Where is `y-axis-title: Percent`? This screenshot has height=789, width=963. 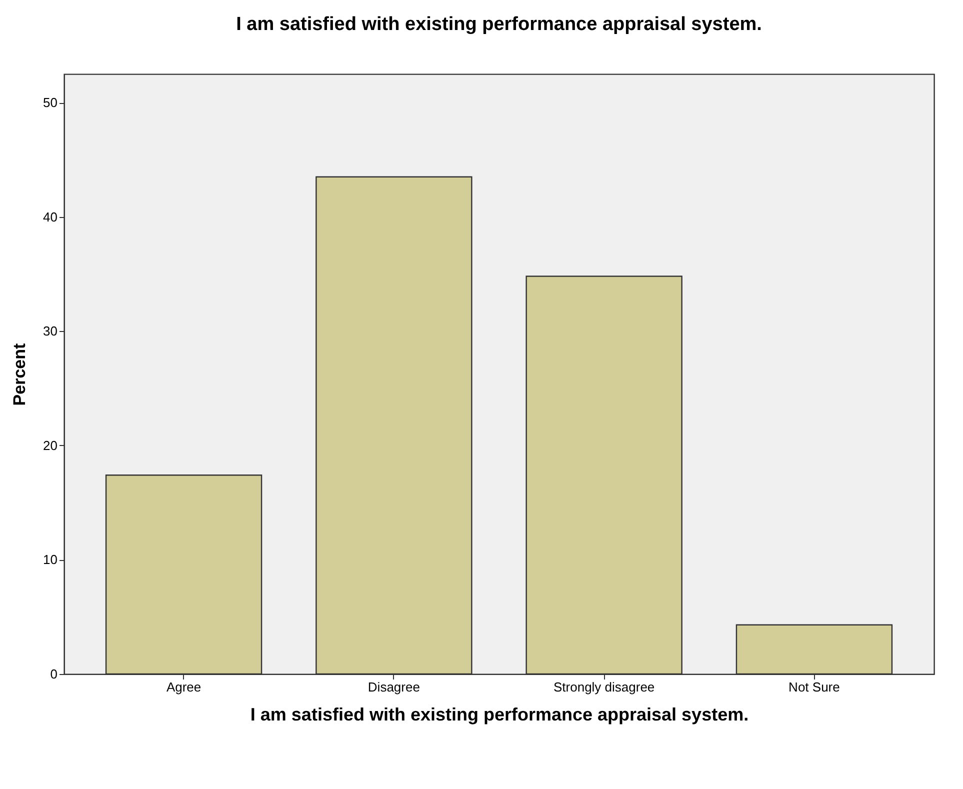
y-axis-title: Percent is located at coordinates (20, 374).